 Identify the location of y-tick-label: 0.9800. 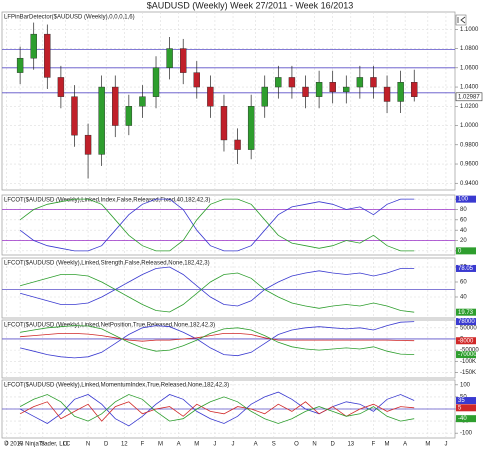
(469, 145).